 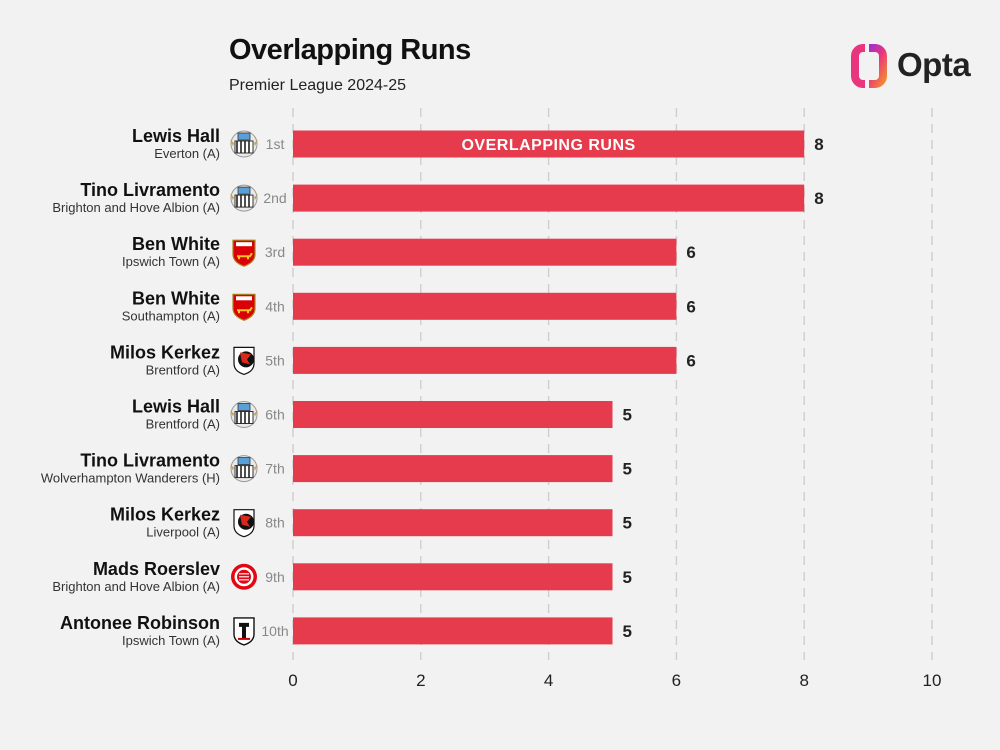 What do you see at coordinates (275, 144) in the screenshot?
I see `rank-label: 1st` at bounding box center [275, 144].